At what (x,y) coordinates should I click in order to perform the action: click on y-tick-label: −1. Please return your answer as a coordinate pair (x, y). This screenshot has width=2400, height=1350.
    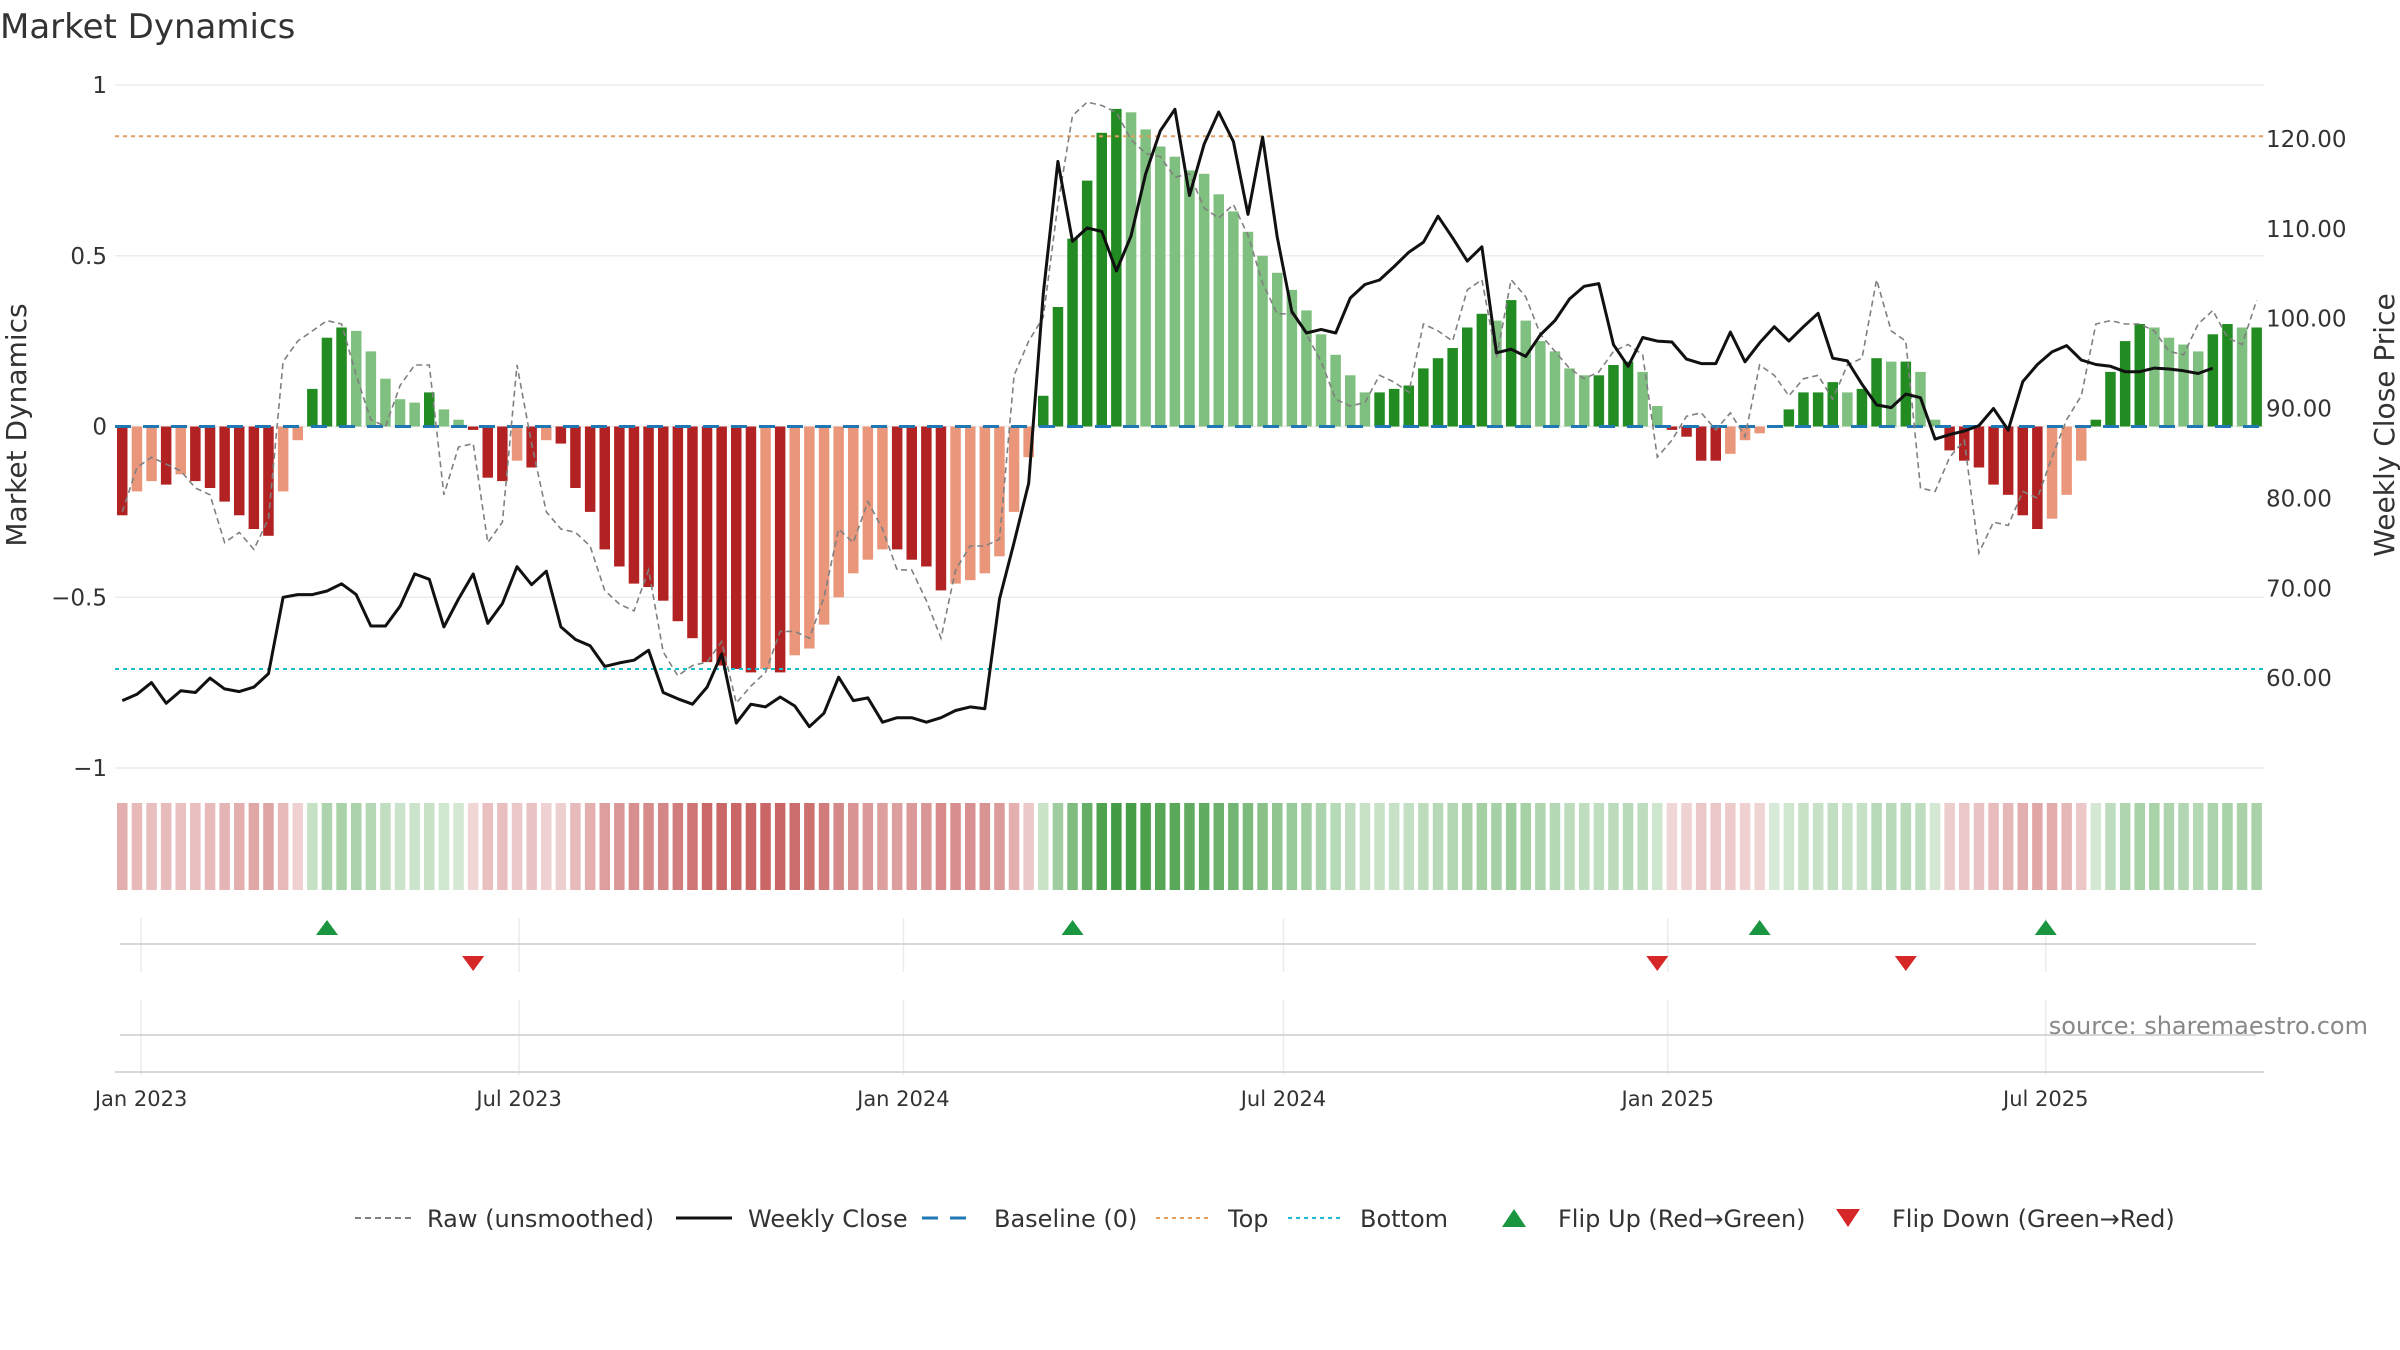
    Looking at the image, I should click on (90, 769).